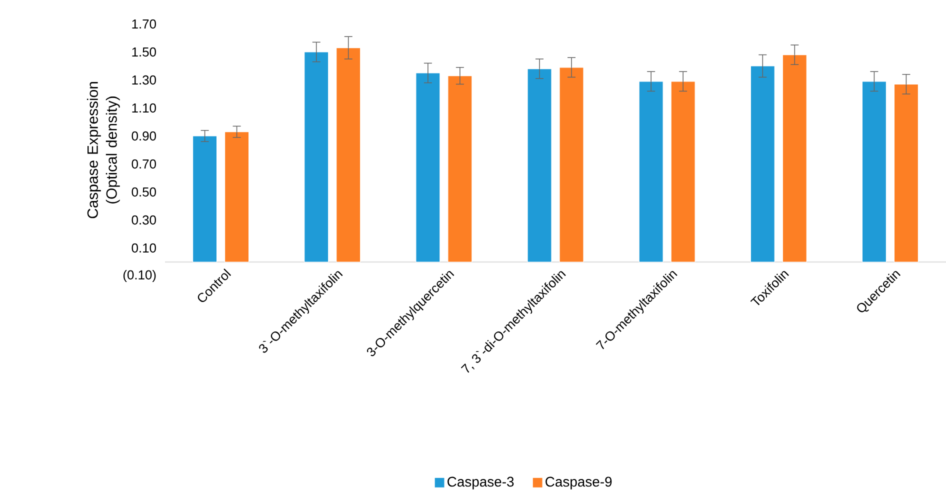 The width and height of the screenshot is (946, 496). What do you see at coordinates (139, 276) in the screenshot?
I see `y-tick-label: (0.10)` at bounding box center [139, 276].